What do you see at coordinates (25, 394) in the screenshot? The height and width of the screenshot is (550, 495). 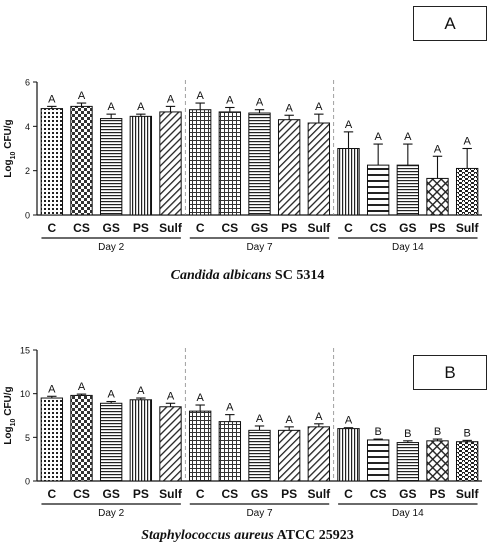 I see `y-tick-label: 10` at bounding box center [25, 394].